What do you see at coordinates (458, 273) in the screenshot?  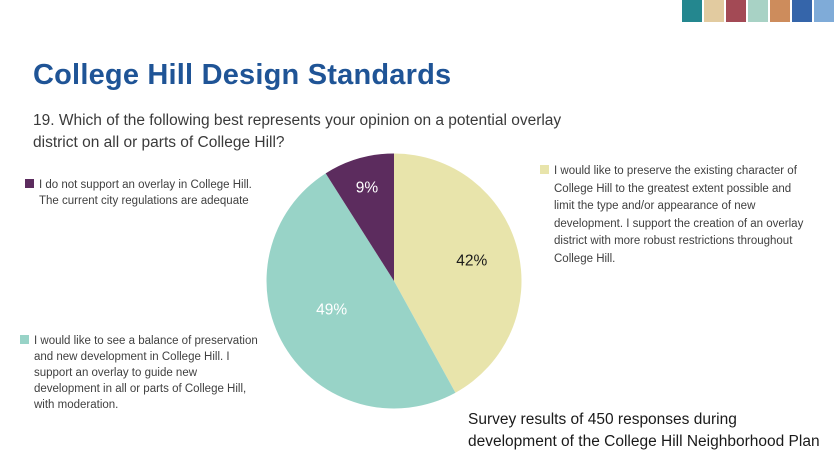 I see `pie-slice-preserve-existing` at bounding box center [458, 273].